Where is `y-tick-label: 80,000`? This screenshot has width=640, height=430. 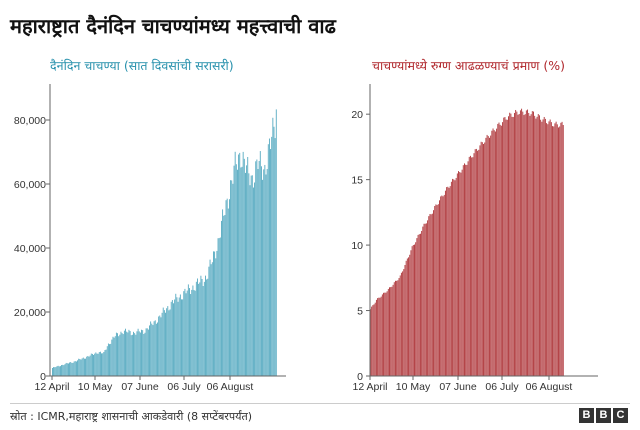
y-tick-label: 80,000 is located at coordinates (30, 121).